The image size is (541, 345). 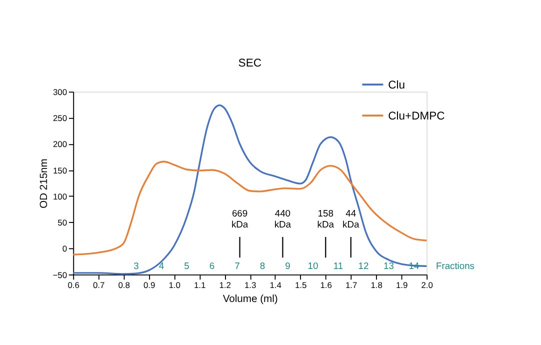 I want to click on ref-line-label: 44 kDa, so click(x=351, y=219).